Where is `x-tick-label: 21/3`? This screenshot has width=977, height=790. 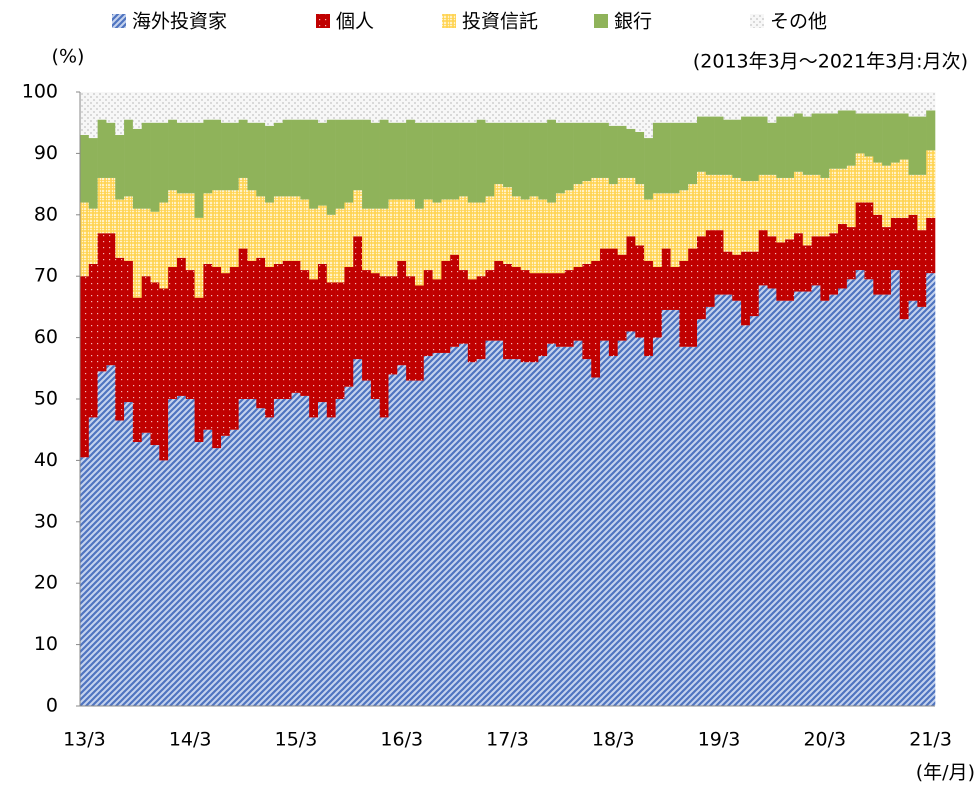
x-tick-label: 21/3 is located at coordinates (930, 740).